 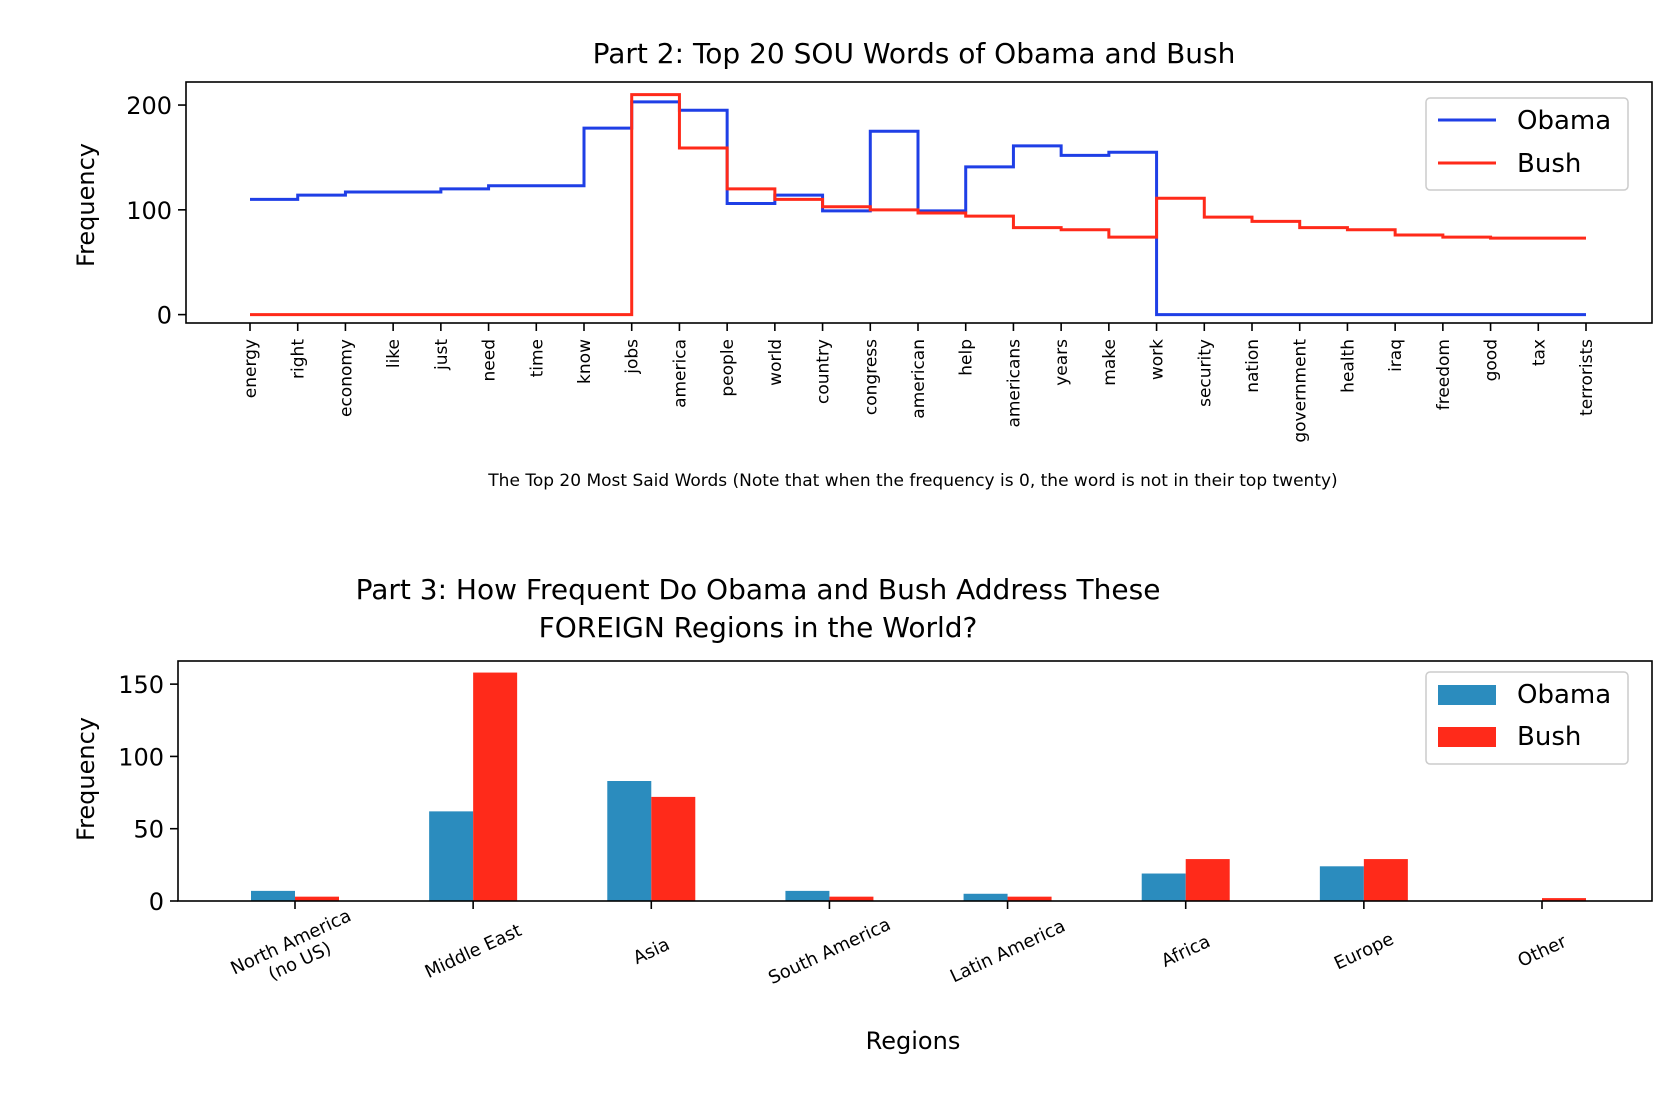 I want to click on chart1-x-tick-label: americans, so click(x=1014, y=383).